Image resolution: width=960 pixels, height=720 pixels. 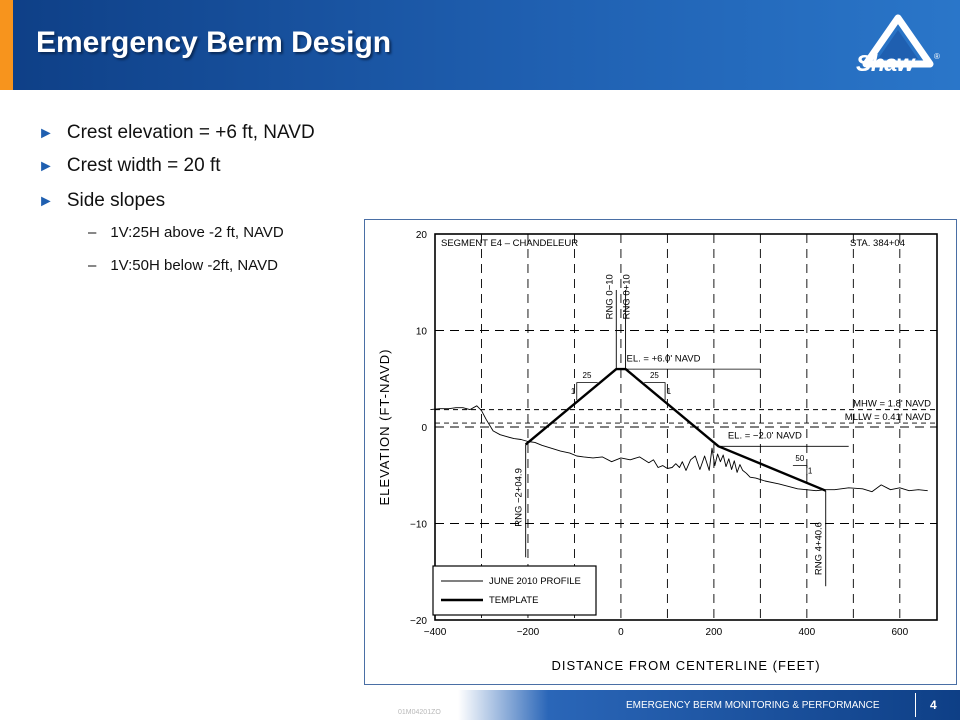 I want to click on range-marker-label: RNG −2+04.9, so click(x=519, y=497).